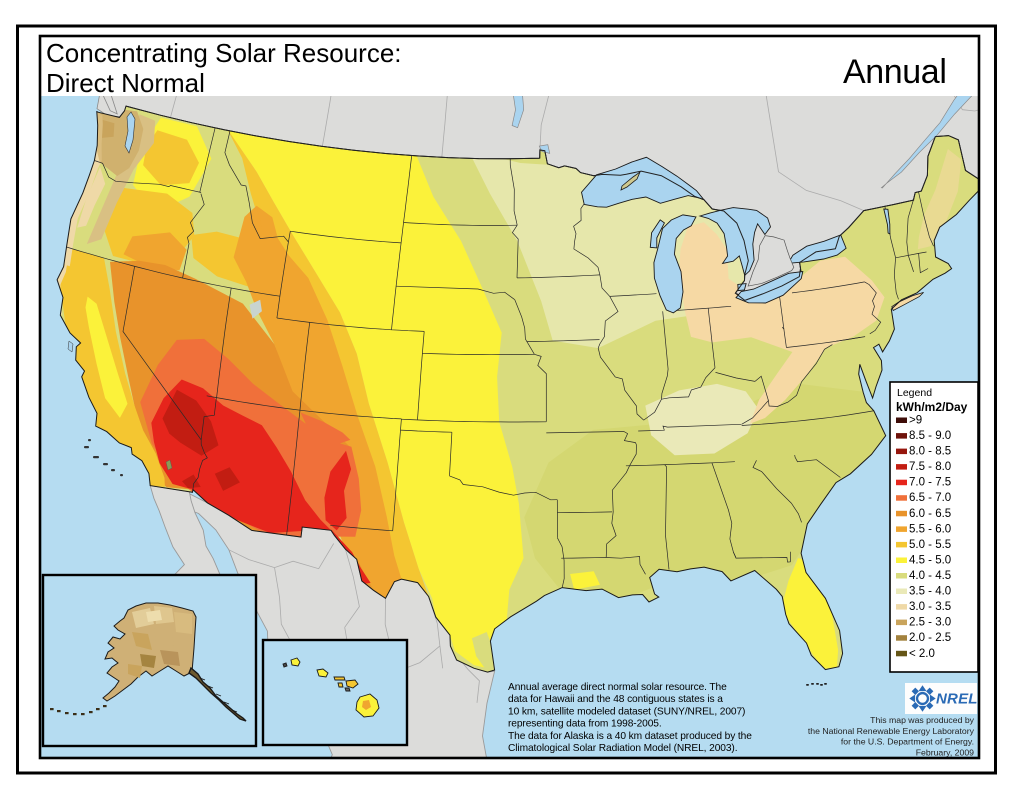 Image resolution: width=1024 pixels, height=791 pixels. Describe the element at coordinates (224, 53) in the screenshot. I see `svg-text: Concentrating Solar Resource:` at that location.